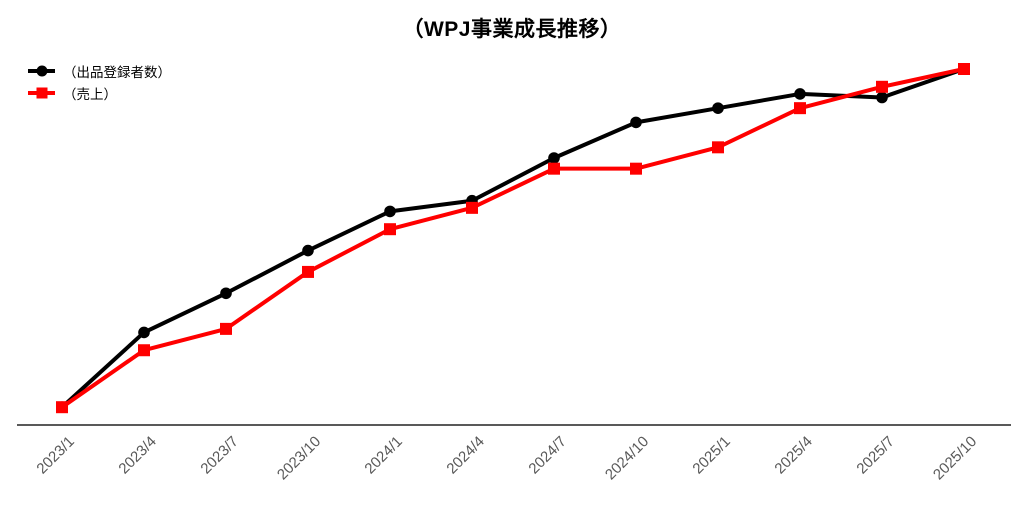 The height and width of the screenshot is (512, 1024). What do you see at coordinates (512, 29) in the screenshot?
I see `chart-title: （WPJ事業成長推移）` at bounding box center [512, 29].